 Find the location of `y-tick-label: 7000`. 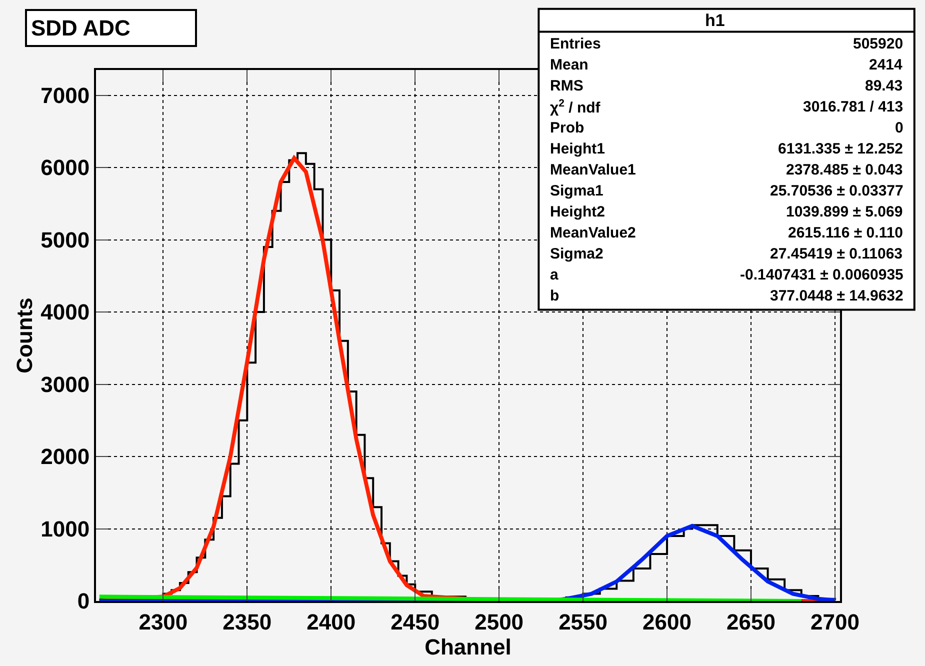

y-tick-label: 7000 is located at coordinates (65, 95).